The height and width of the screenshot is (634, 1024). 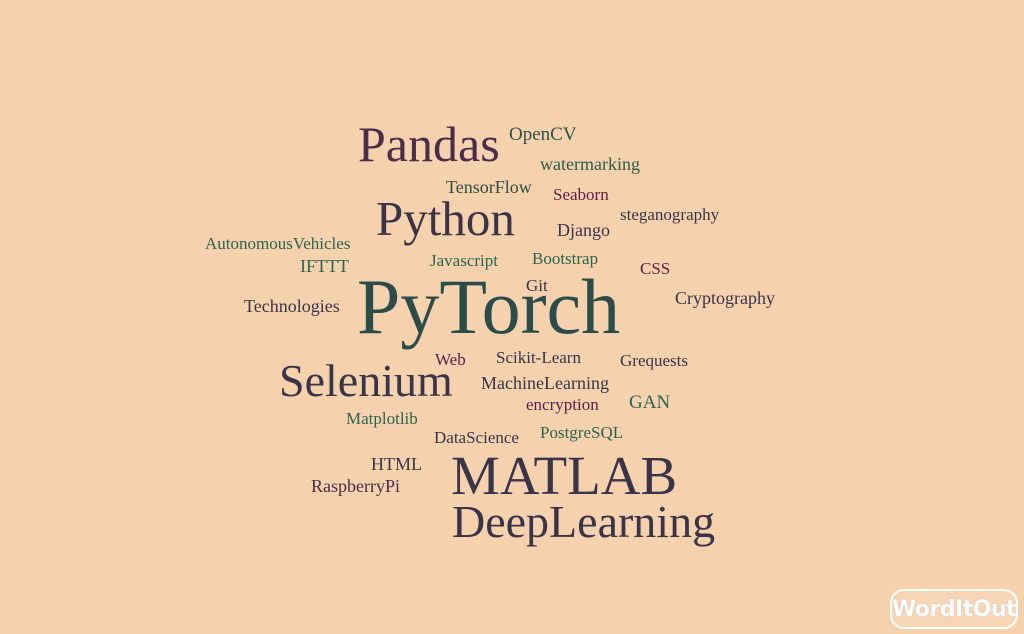 I want to click on word-steganography: steganography, so click(x=670, y=214).